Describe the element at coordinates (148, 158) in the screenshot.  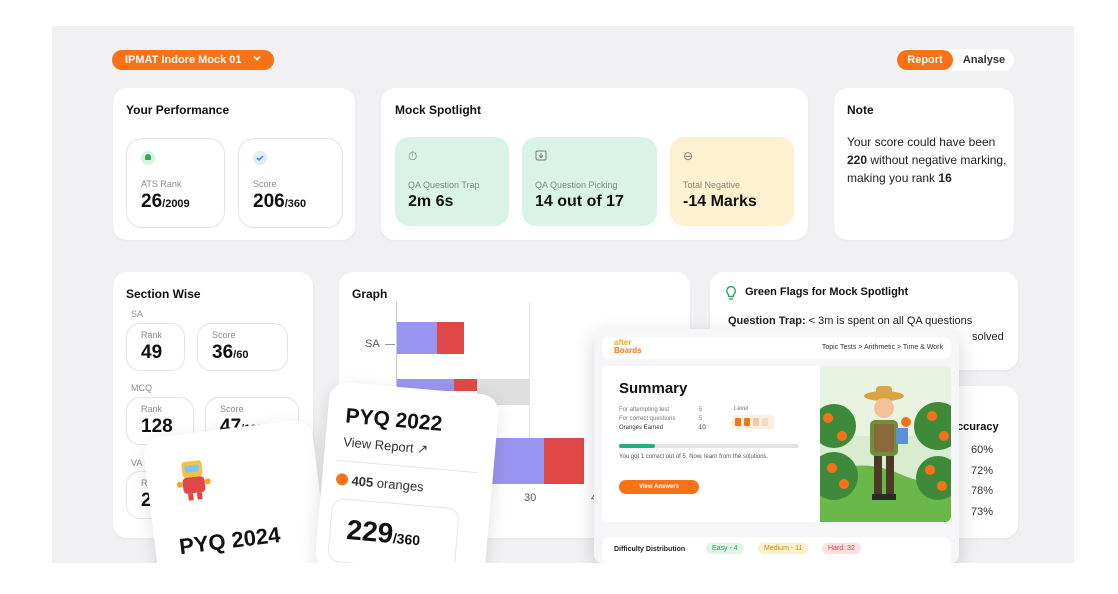
I see `bell-icon` at that location.